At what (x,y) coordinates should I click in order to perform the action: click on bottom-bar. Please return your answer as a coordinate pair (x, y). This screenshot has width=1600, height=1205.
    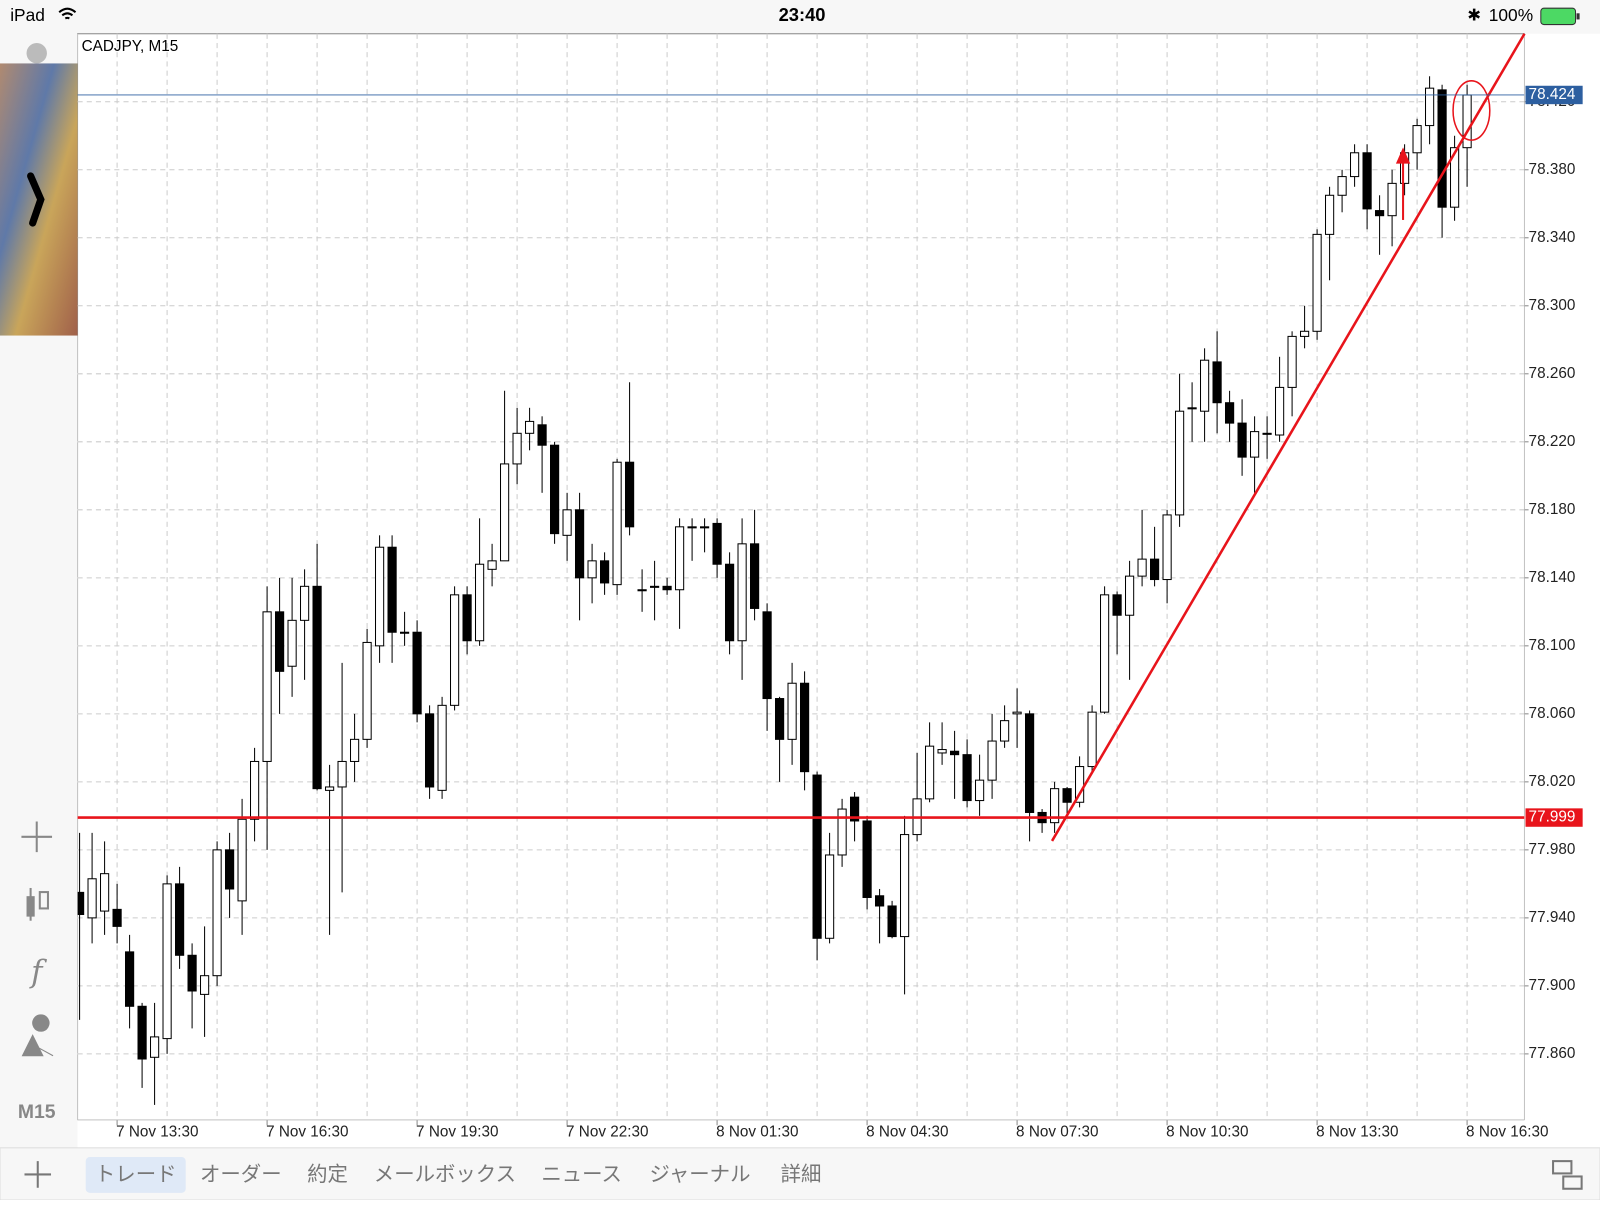
    Looking at the image, I should click on (800, 1174).